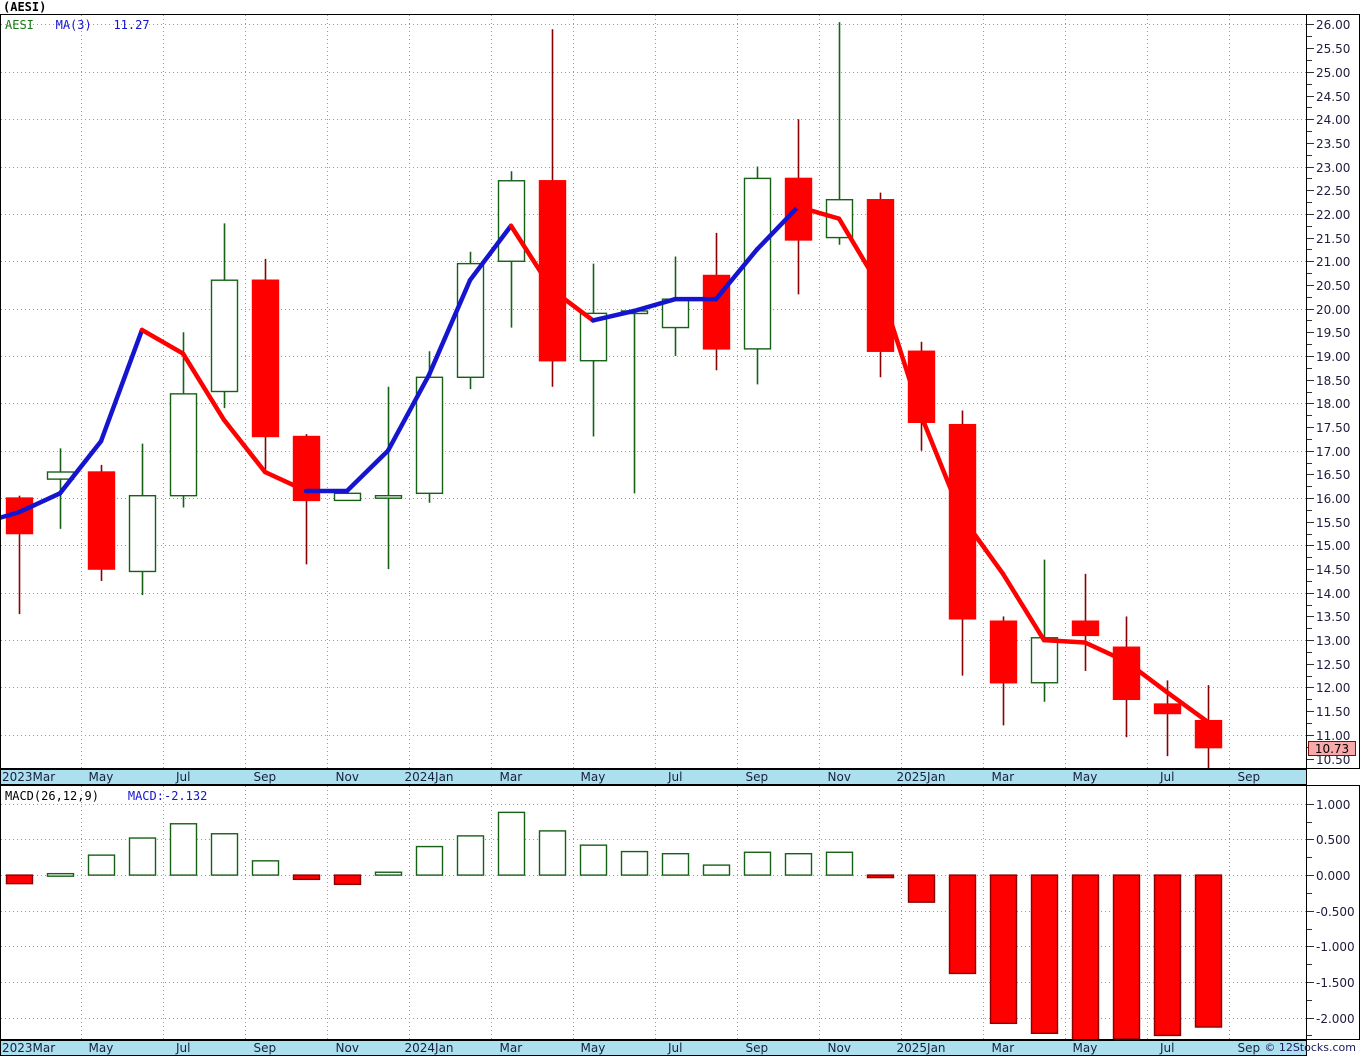 This screenshot has height=1057, width=1360. I want to click on macd-tick-label: -2.000, so click(1335, 1018).